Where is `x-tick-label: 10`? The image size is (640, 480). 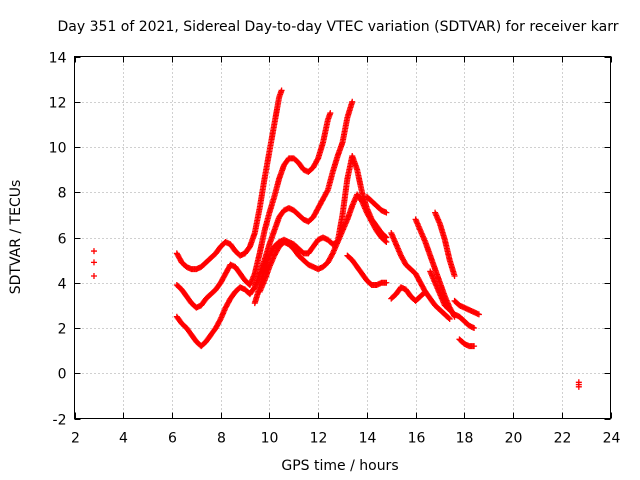
x-tick-label: 10 is located at coordinates (270, 439).